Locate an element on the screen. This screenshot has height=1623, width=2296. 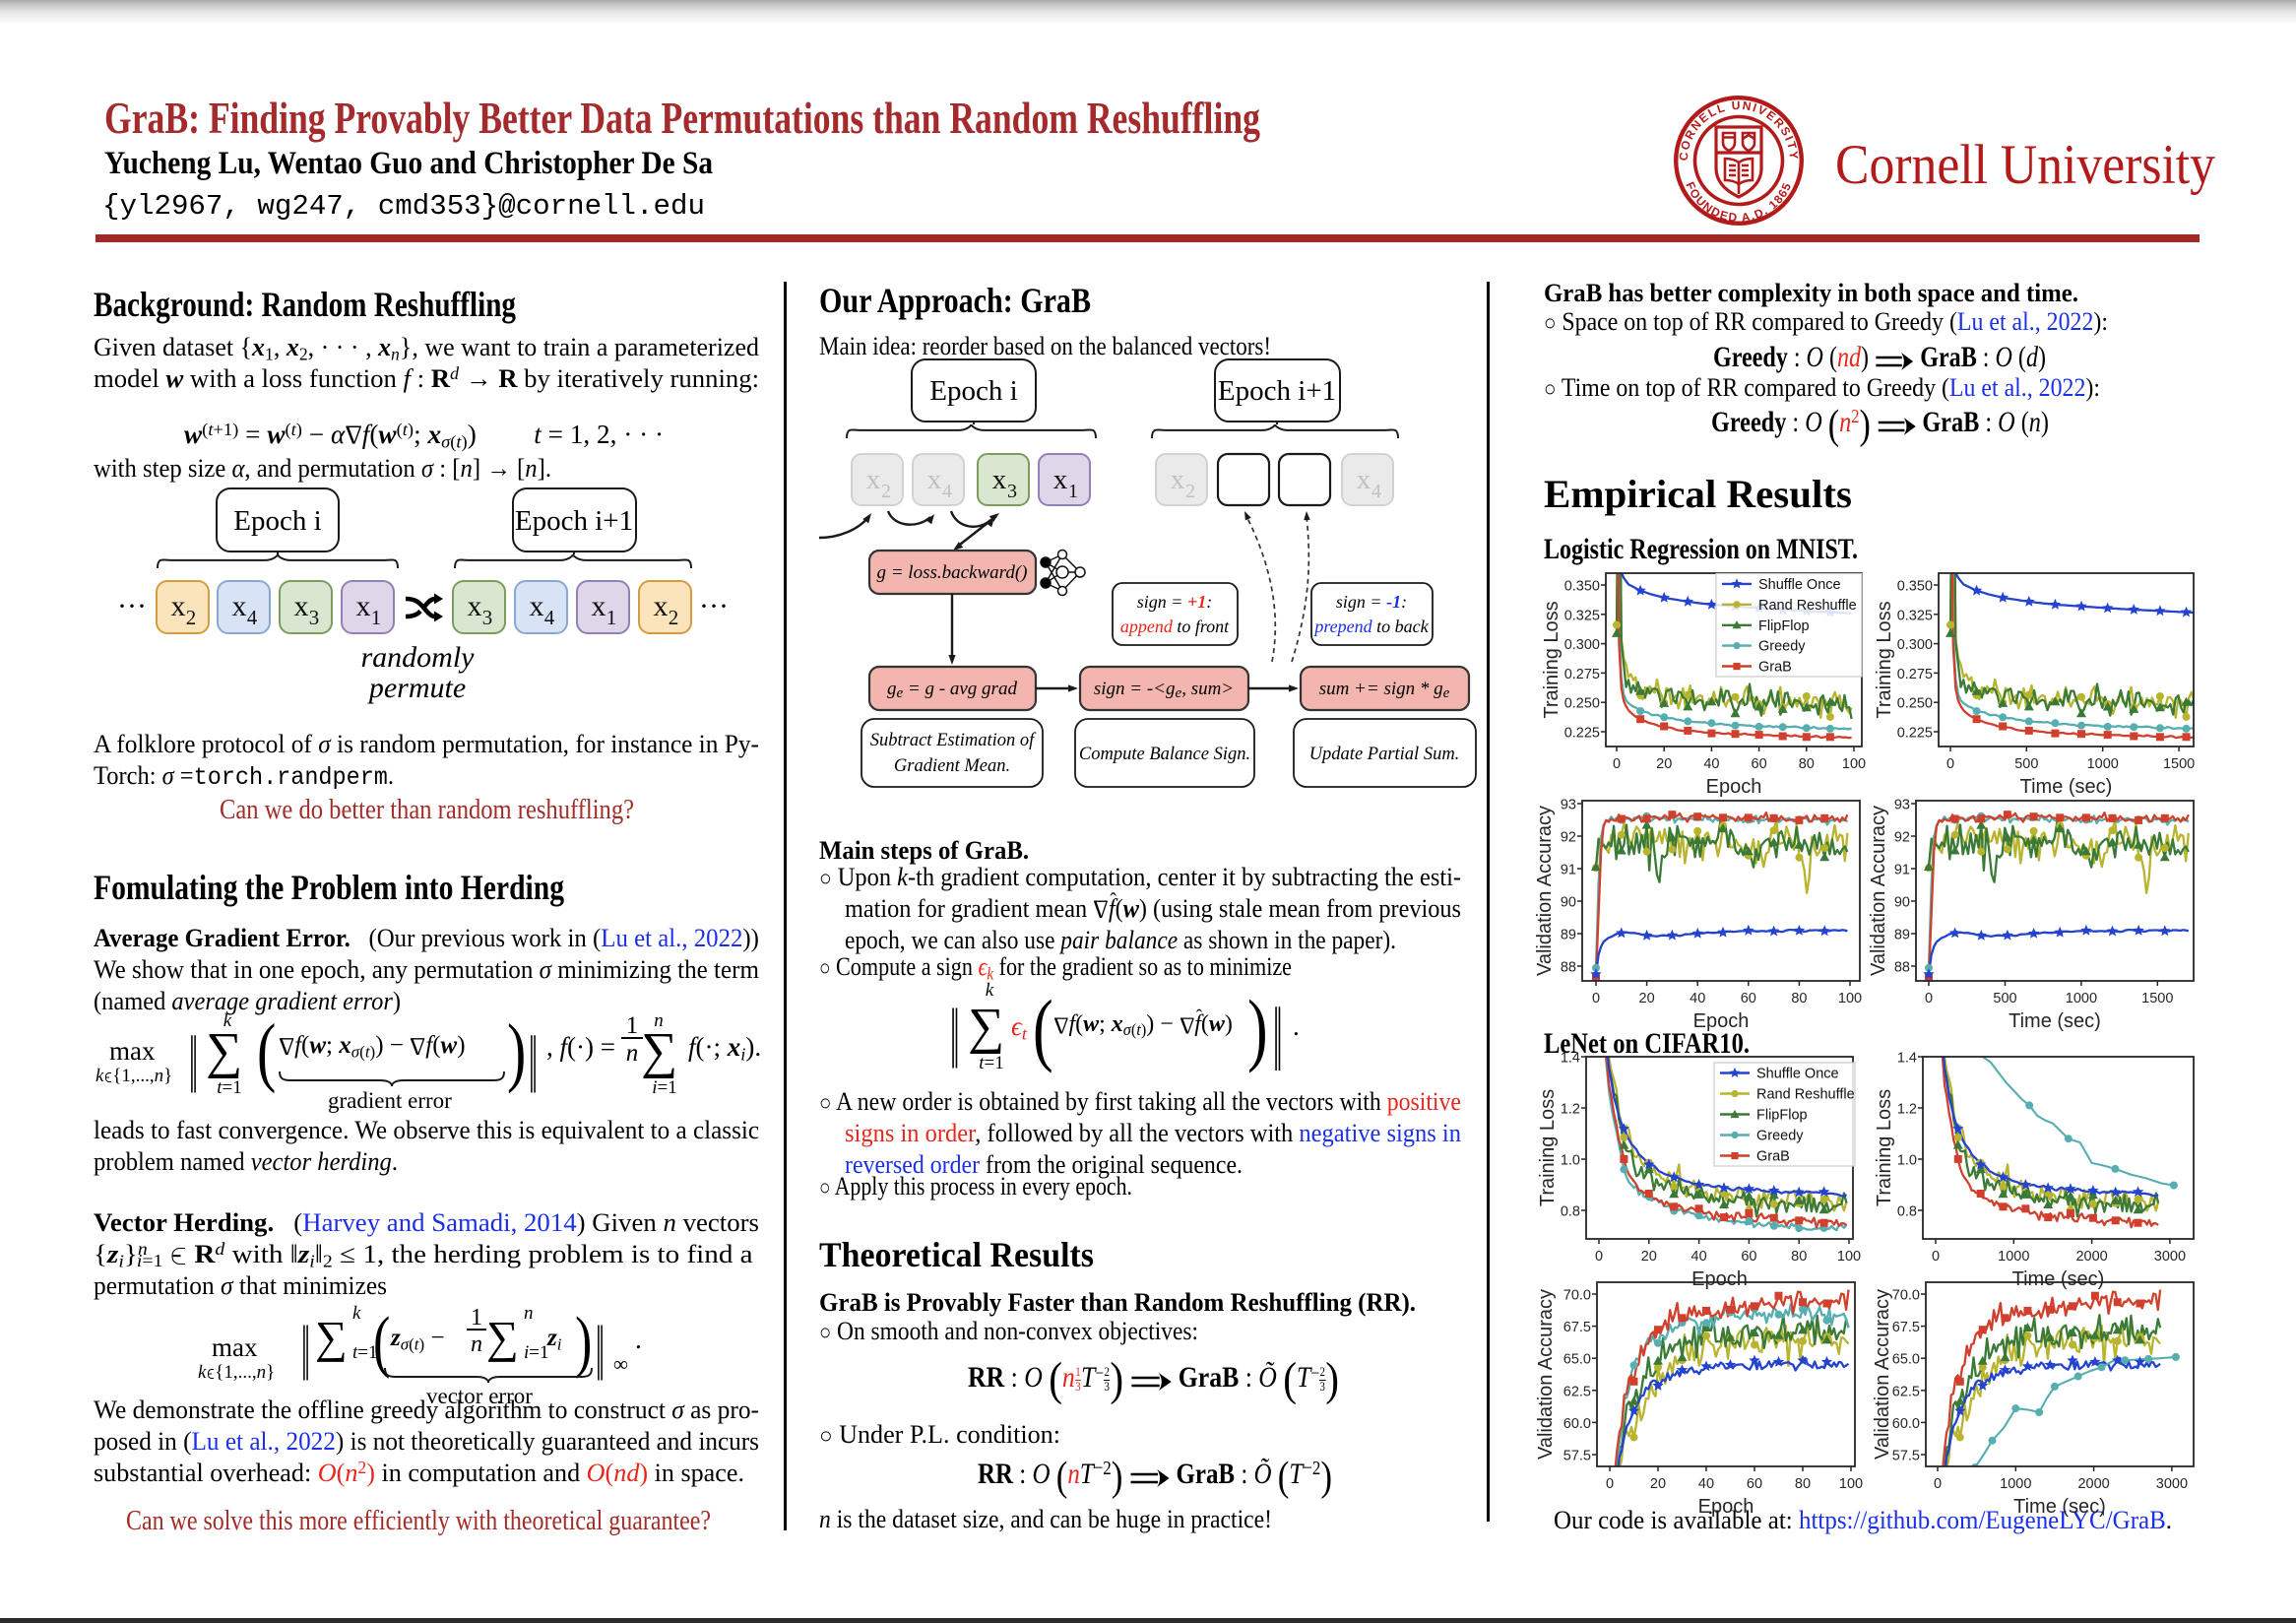
svg-text: permute is located at coordinates (416, 688).